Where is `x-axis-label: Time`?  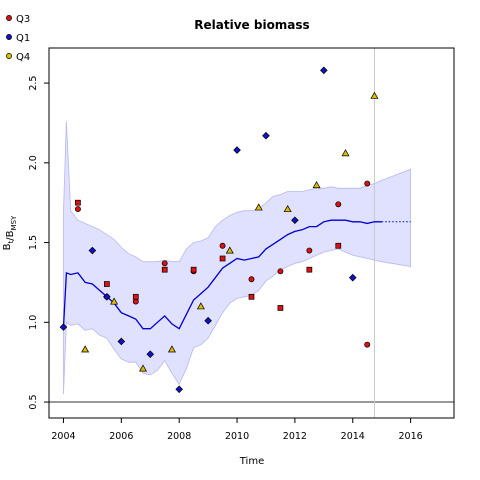
x-axis-label: Time is located at coordinates (251, 461).